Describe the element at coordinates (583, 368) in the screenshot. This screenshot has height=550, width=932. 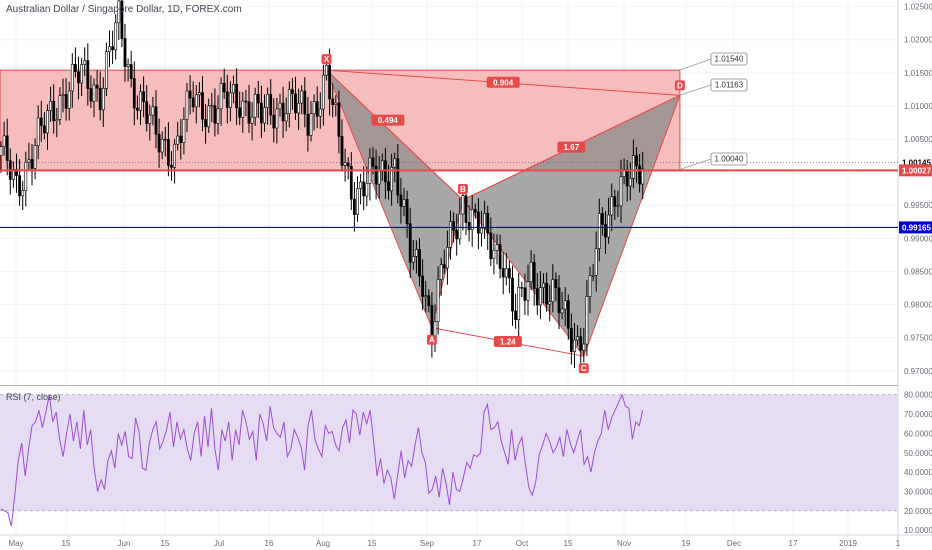
I see `point-marker-c` at that location.